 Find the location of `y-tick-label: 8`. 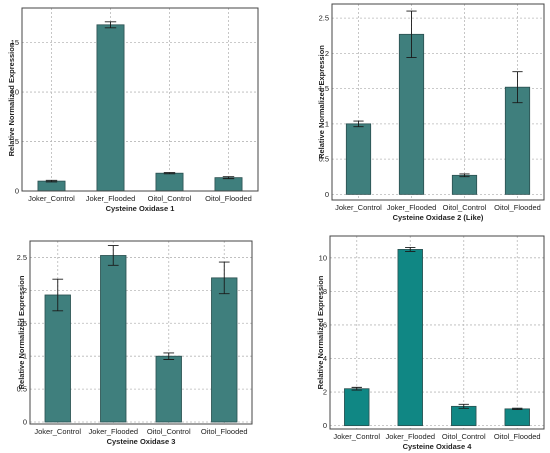

y-tick-label: 8 is located at coordinates (325, 291).